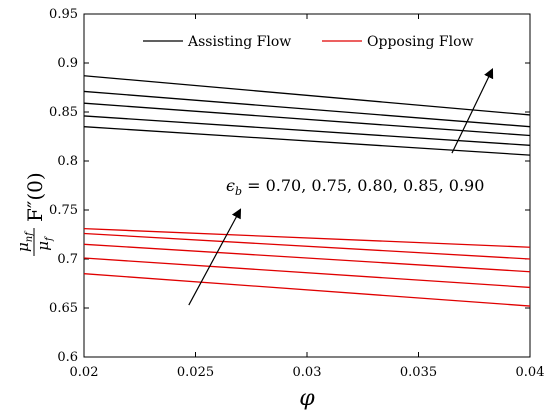 Image resolution: width=550 pixels, height=416 pixels. Describe the element at coordinates (307, 398) in the screenshot. I see `x-axis-title: φ` at that location.